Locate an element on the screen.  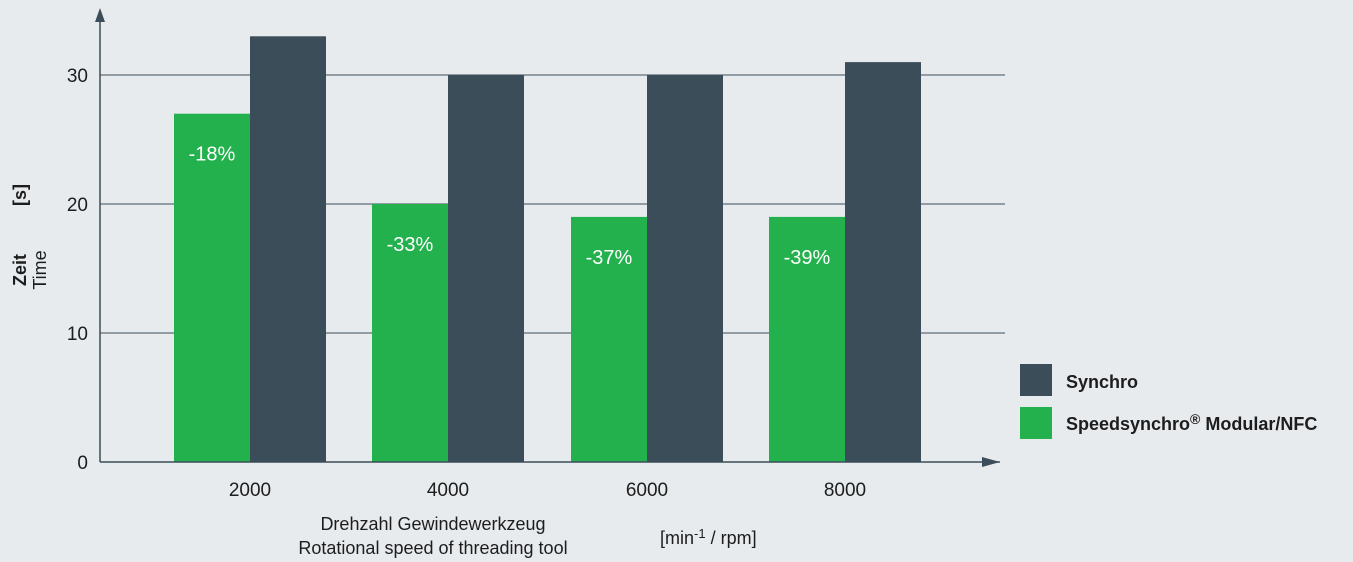
y-tick-label: 20 is located at coordinates (77, 205).